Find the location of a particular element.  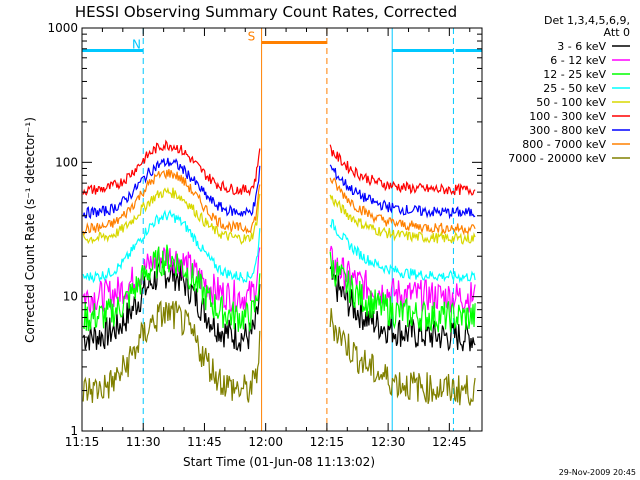

legend-entry-4: 50 - 100 keV is located at coordinates (571, 102).